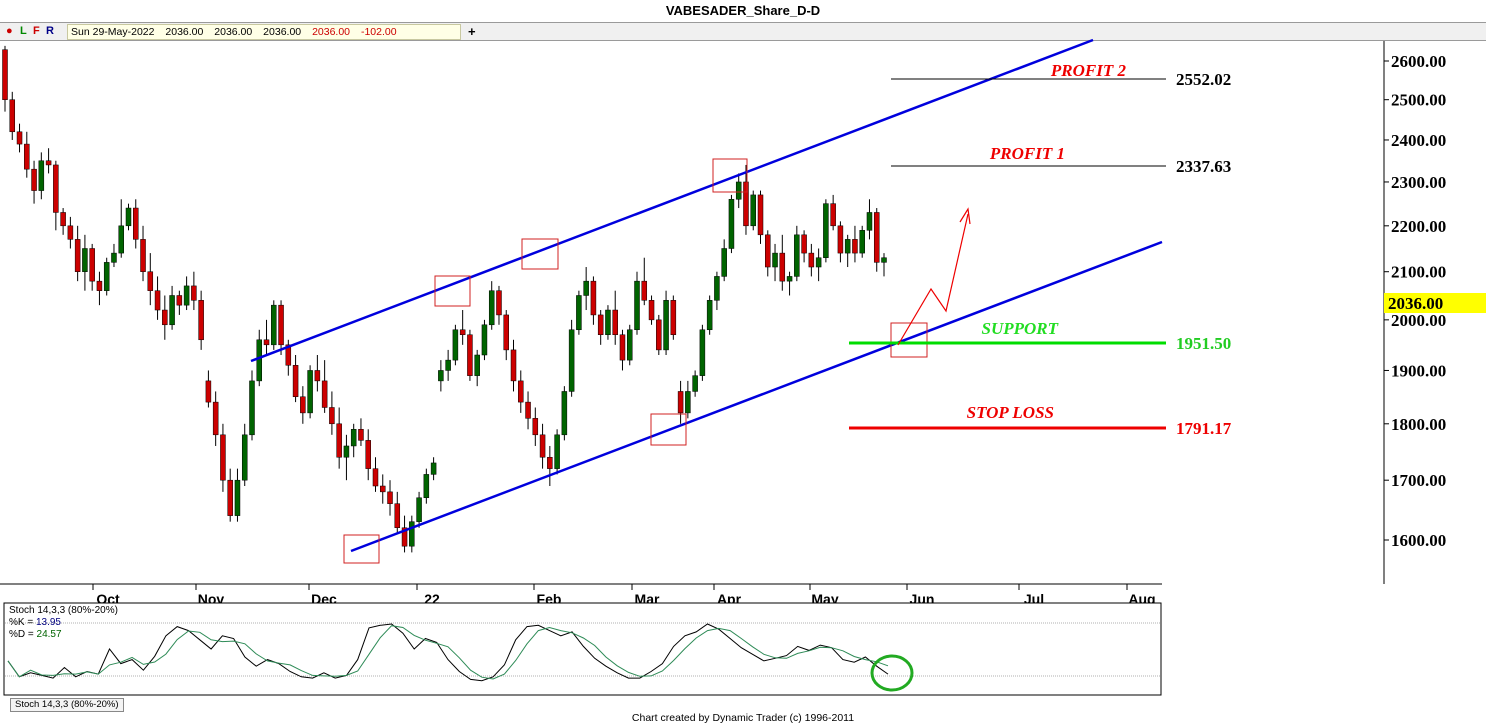 The width and height of the screenshot is (1486, 727). What do you see at coordinates (1418, 182) in the screenshot?
I see `y-tick-label: 2300.00` at bounding box center [1418, 182].